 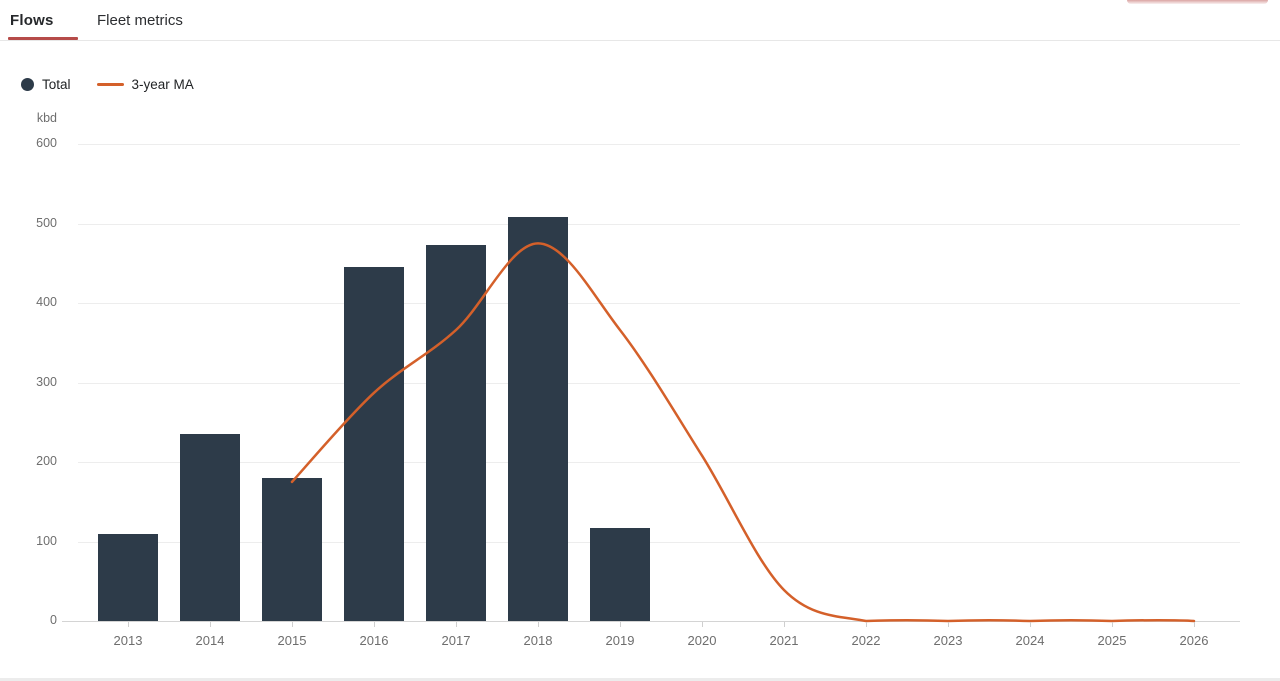 I want to click on chart-legend: Total 3-year MA, so click(x=107, y=84).